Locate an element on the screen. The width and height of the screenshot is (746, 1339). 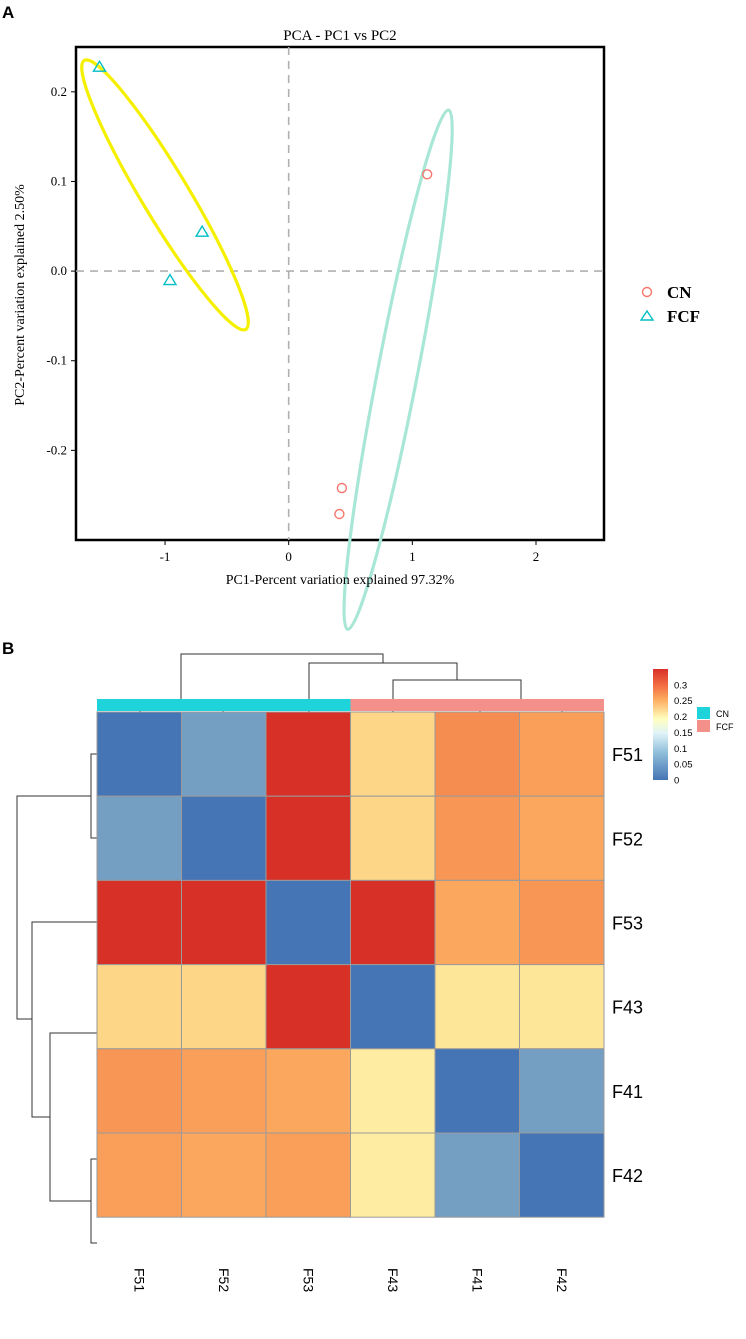
heatmap-legend-cn: CN is located at coordinates (722, 714).